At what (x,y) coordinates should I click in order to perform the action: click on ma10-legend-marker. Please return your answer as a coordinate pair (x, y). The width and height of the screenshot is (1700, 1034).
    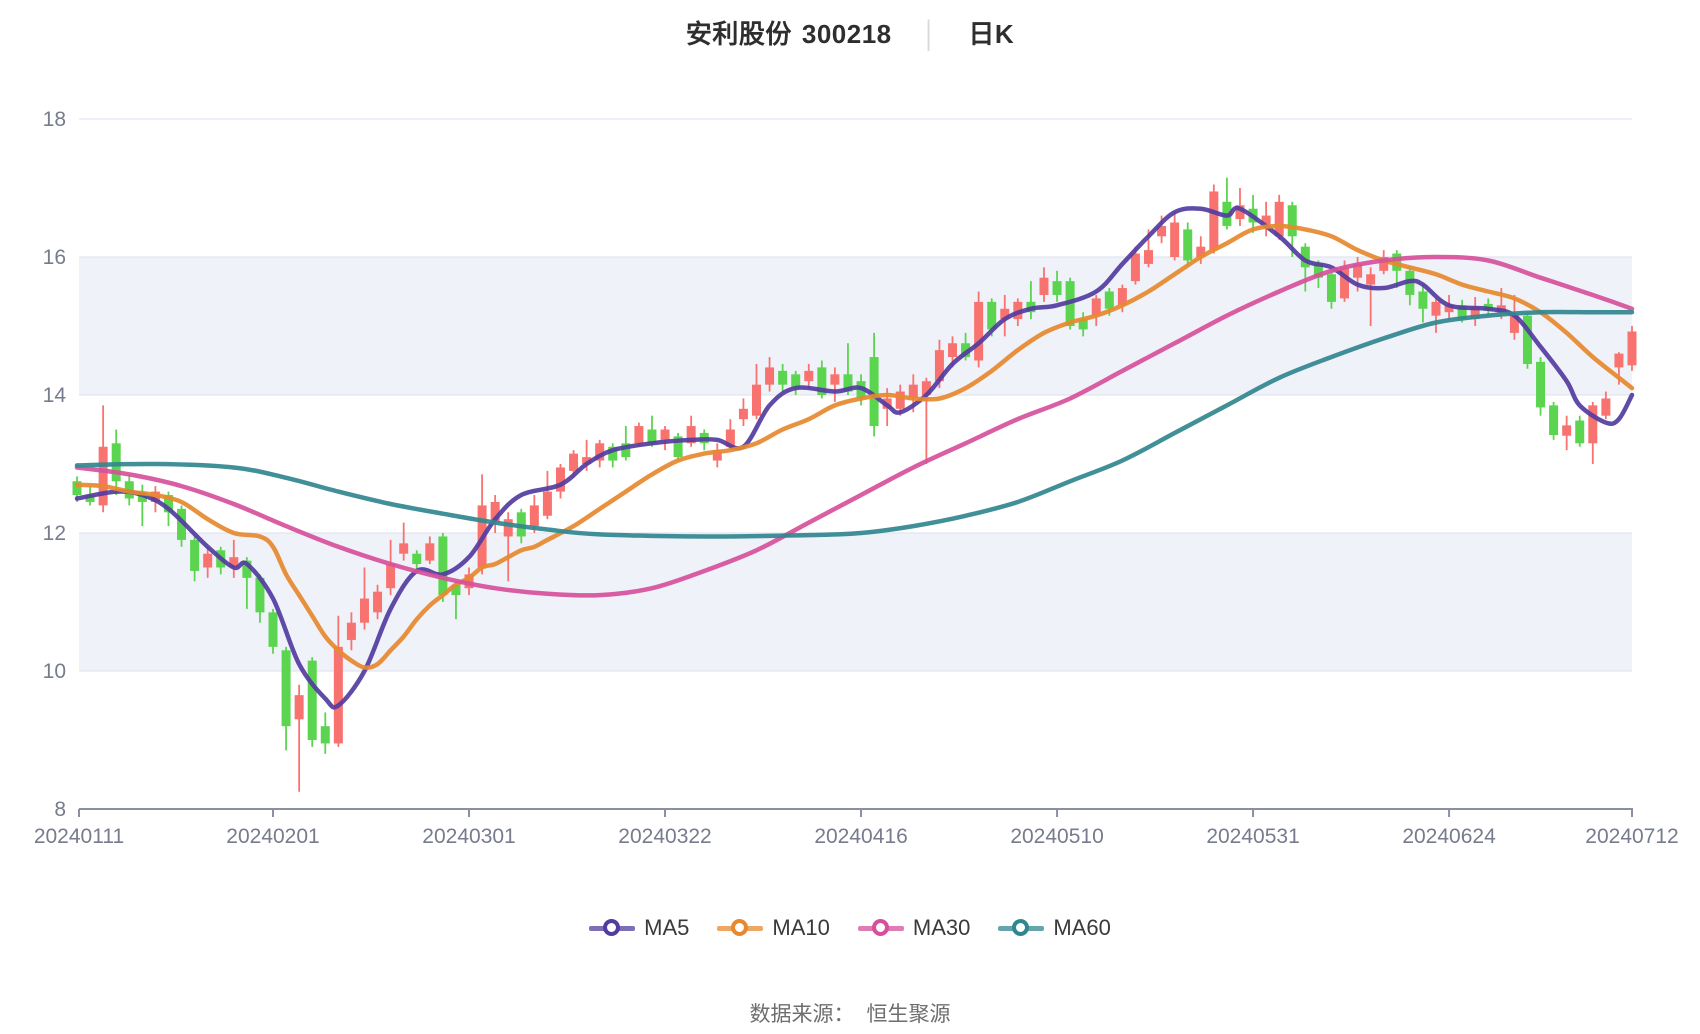
    Looking at the image, I should click on (740, 928).